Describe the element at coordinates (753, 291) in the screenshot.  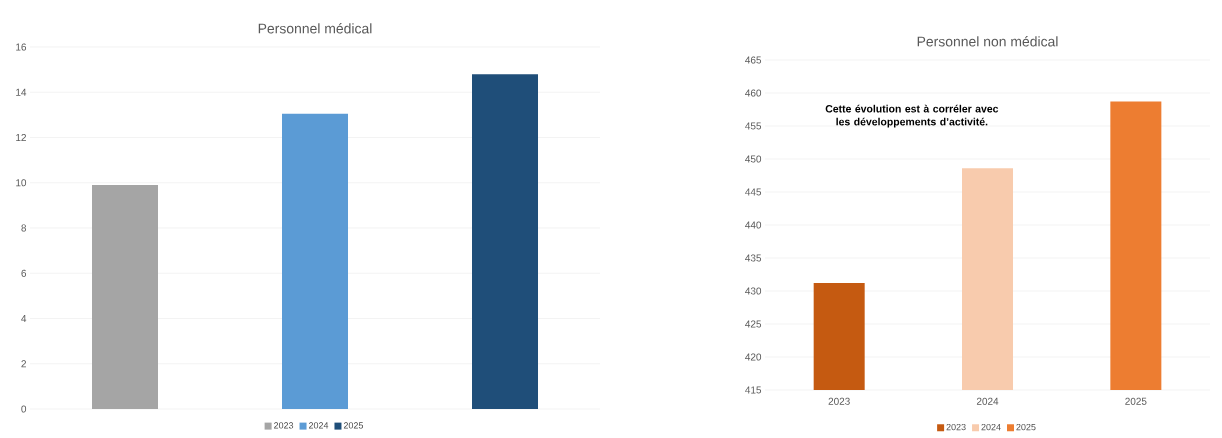
I see `y-tick-label: 430` at that location.